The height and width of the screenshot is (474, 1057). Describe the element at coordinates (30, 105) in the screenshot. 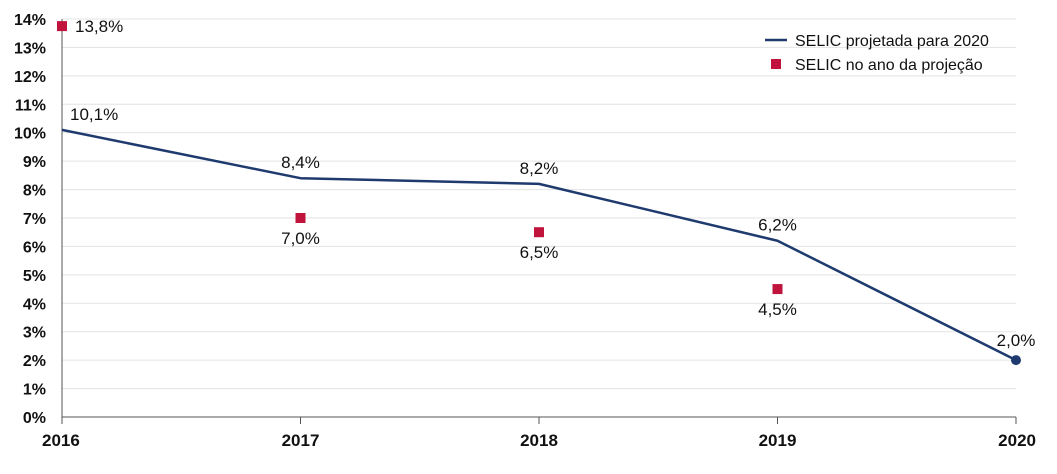

I see `y-tick-label: 11%` at that location.